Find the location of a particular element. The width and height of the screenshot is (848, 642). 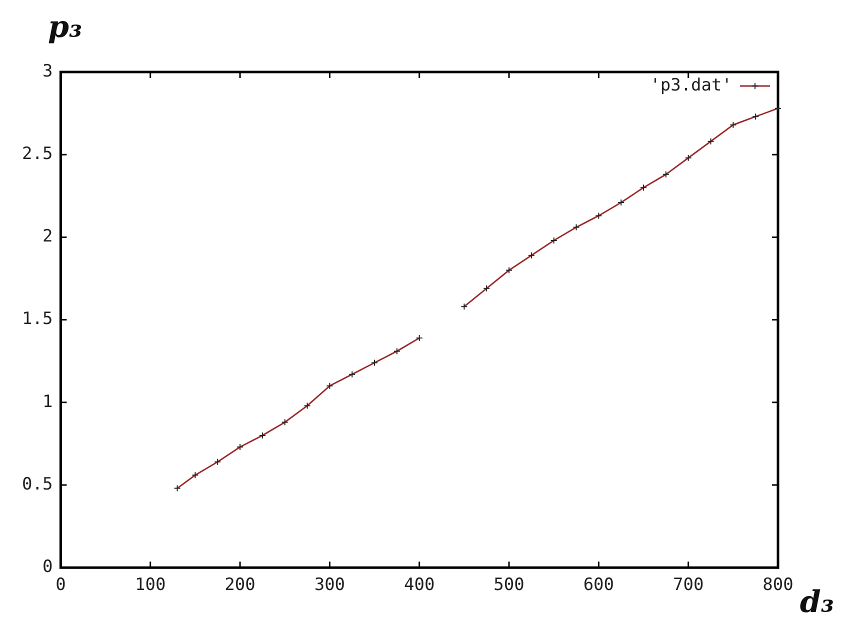

y-tick-label: 2 is located at coordinates (47, 236).